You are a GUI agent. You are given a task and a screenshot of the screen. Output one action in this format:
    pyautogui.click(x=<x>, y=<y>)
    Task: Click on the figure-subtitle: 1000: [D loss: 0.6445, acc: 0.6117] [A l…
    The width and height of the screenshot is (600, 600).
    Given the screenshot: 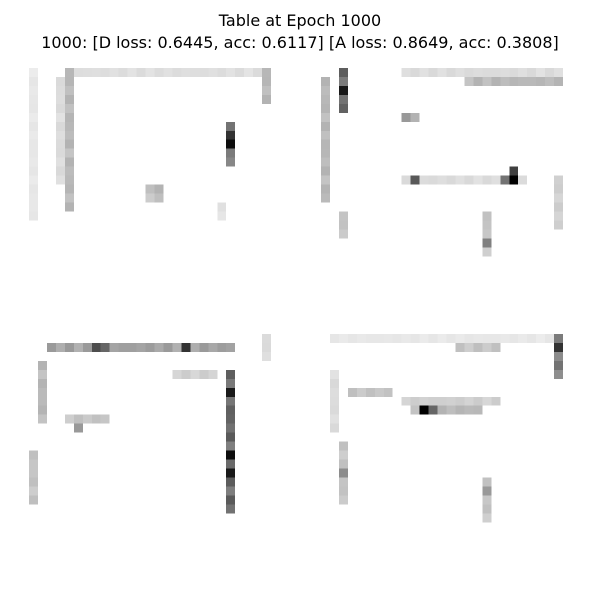 What is the action you would take?
    pyautogui.click(x=300, y=43)
    